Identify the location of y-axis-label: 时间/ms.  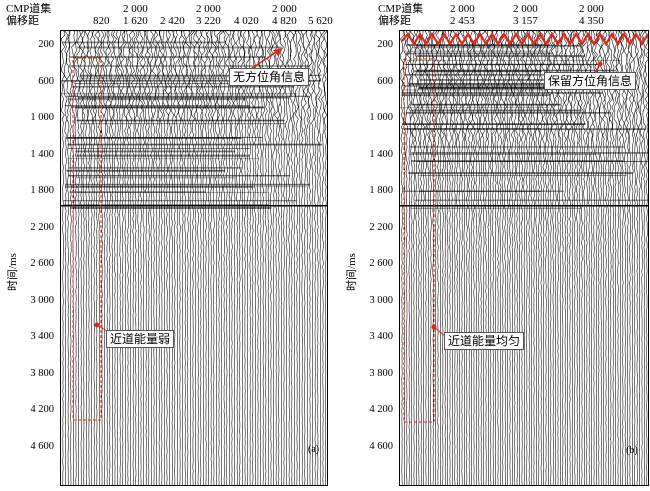
(352, 272).